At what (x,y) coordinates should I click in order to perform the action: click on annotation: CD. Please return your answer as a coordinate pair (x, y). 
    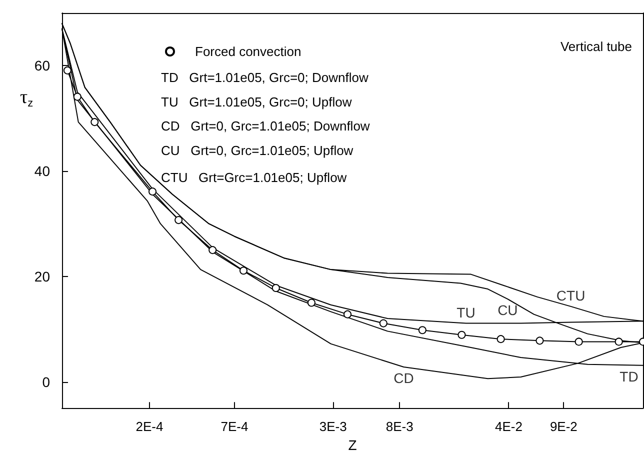
    Looking at the image, I should click on (404, 378).